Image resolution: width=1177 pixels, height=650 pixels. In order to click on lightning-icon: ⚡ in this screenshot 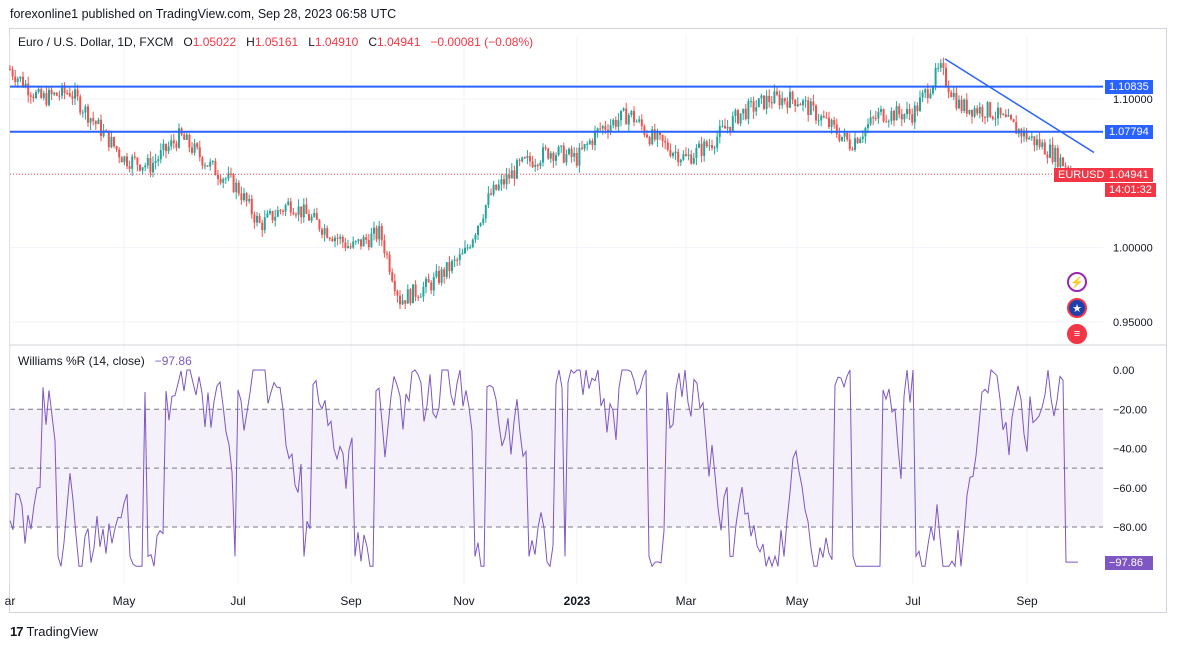, I will do `click(1077, 282)`.